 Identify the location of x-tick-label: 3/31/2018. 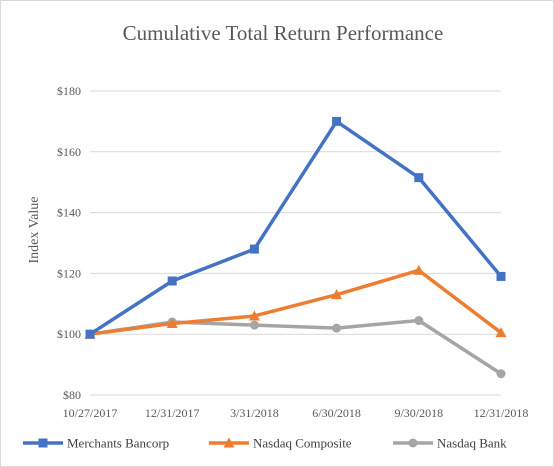
(254, 413).